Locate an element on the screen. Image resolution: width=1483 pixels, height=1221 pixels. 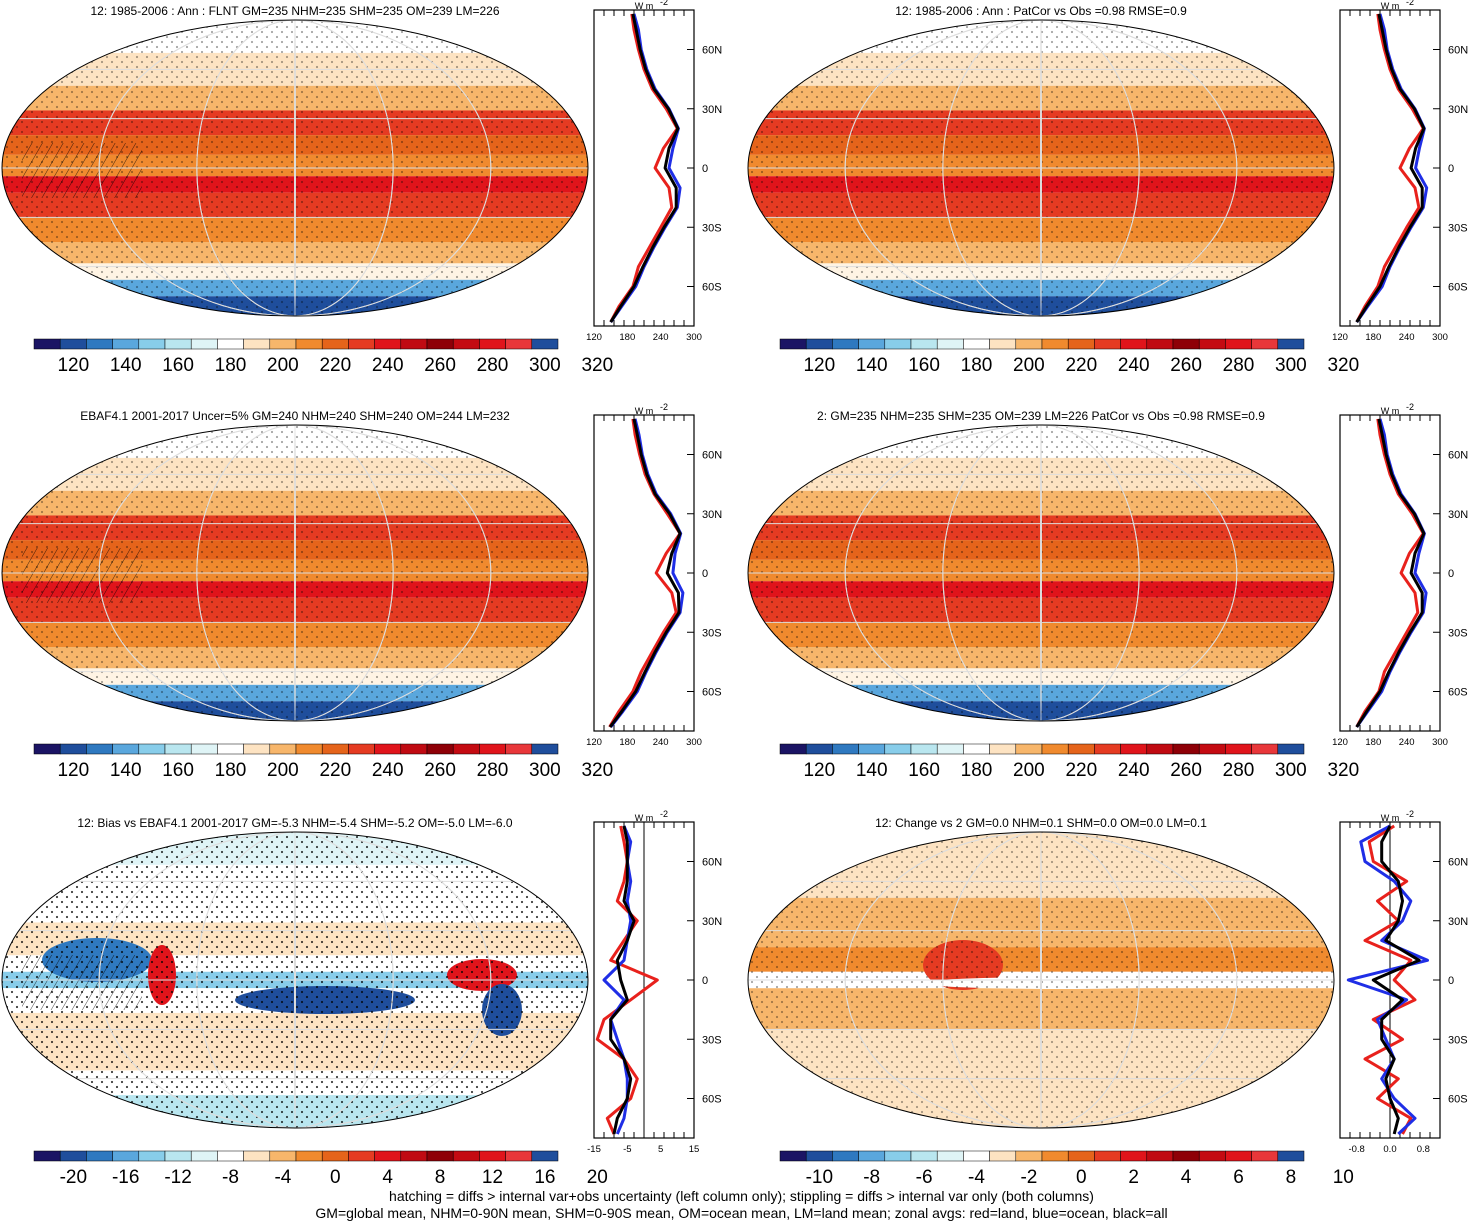
colorbar-label: 2 is located at coordinates (1133, 1177).